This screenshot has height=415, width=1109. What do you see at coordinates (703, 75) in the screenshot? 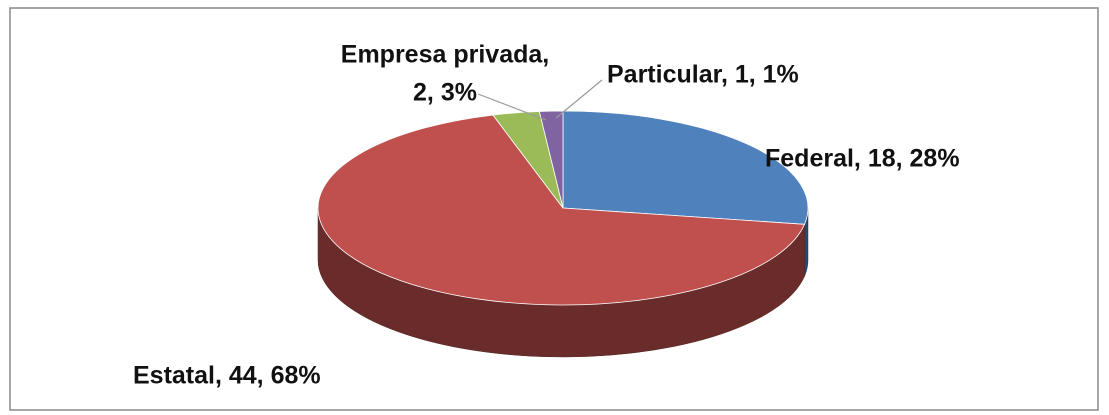
I see `data-label: Particular, 1, 1%` at bounding box center [703, 75].